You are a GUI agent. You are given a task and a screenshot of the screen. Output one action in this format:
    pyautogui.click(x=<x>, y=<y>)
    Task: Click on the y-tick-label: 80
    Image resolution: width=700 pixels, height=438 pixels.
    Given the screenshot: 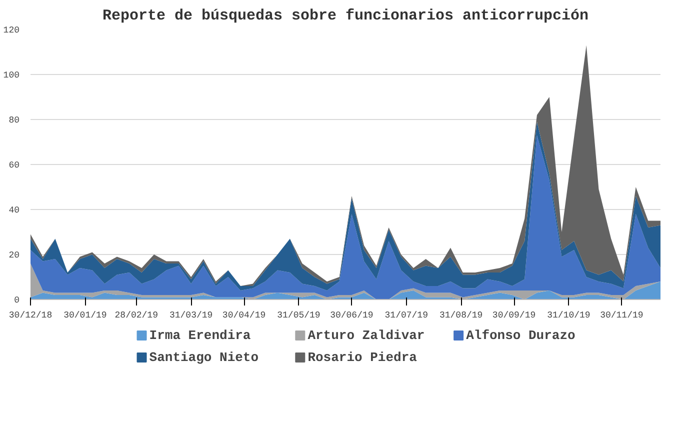 What is the action you would take?
    pyautogui.click(x=14, y=121)
    